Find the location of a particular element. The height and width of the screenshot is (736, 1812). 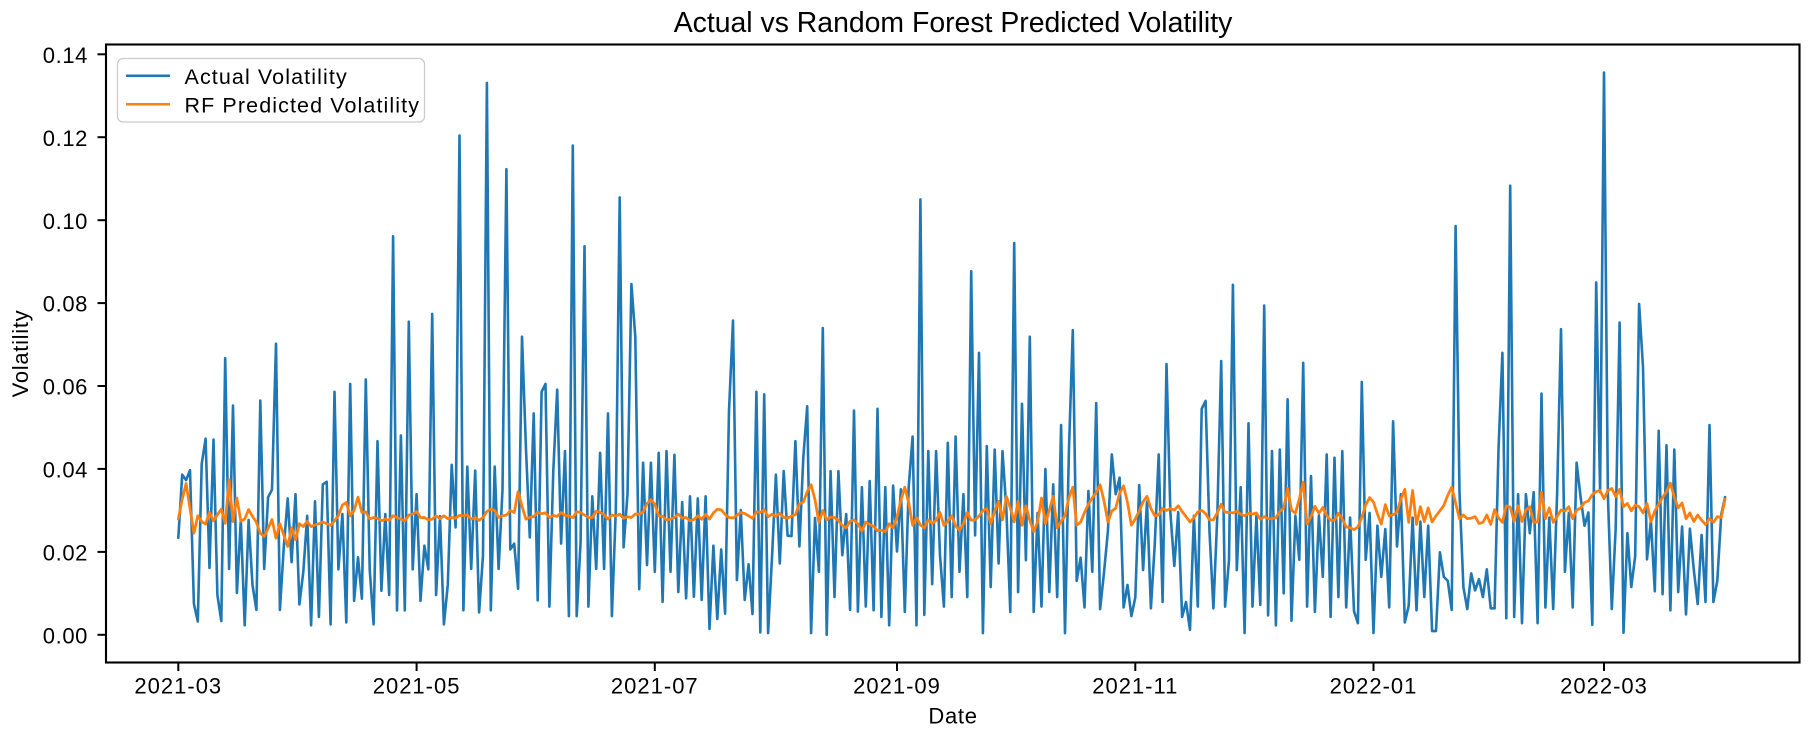

svg-text: 2021-09 is located at coordinates (897, 686).